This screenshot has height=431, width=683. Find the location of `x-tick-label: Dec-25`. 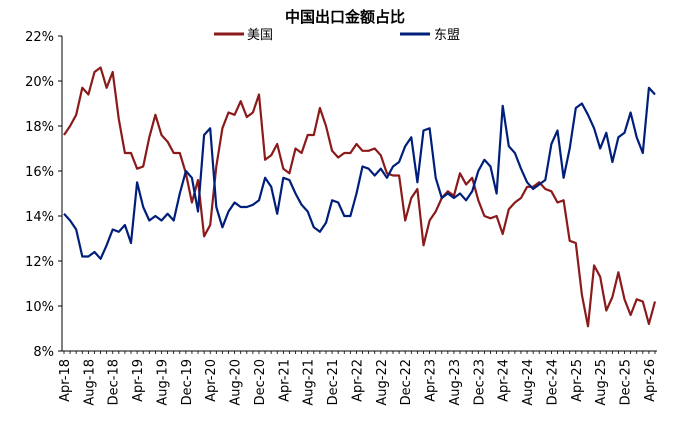

x-tick-label: Dec-25 is located at coordinates (626, 382).